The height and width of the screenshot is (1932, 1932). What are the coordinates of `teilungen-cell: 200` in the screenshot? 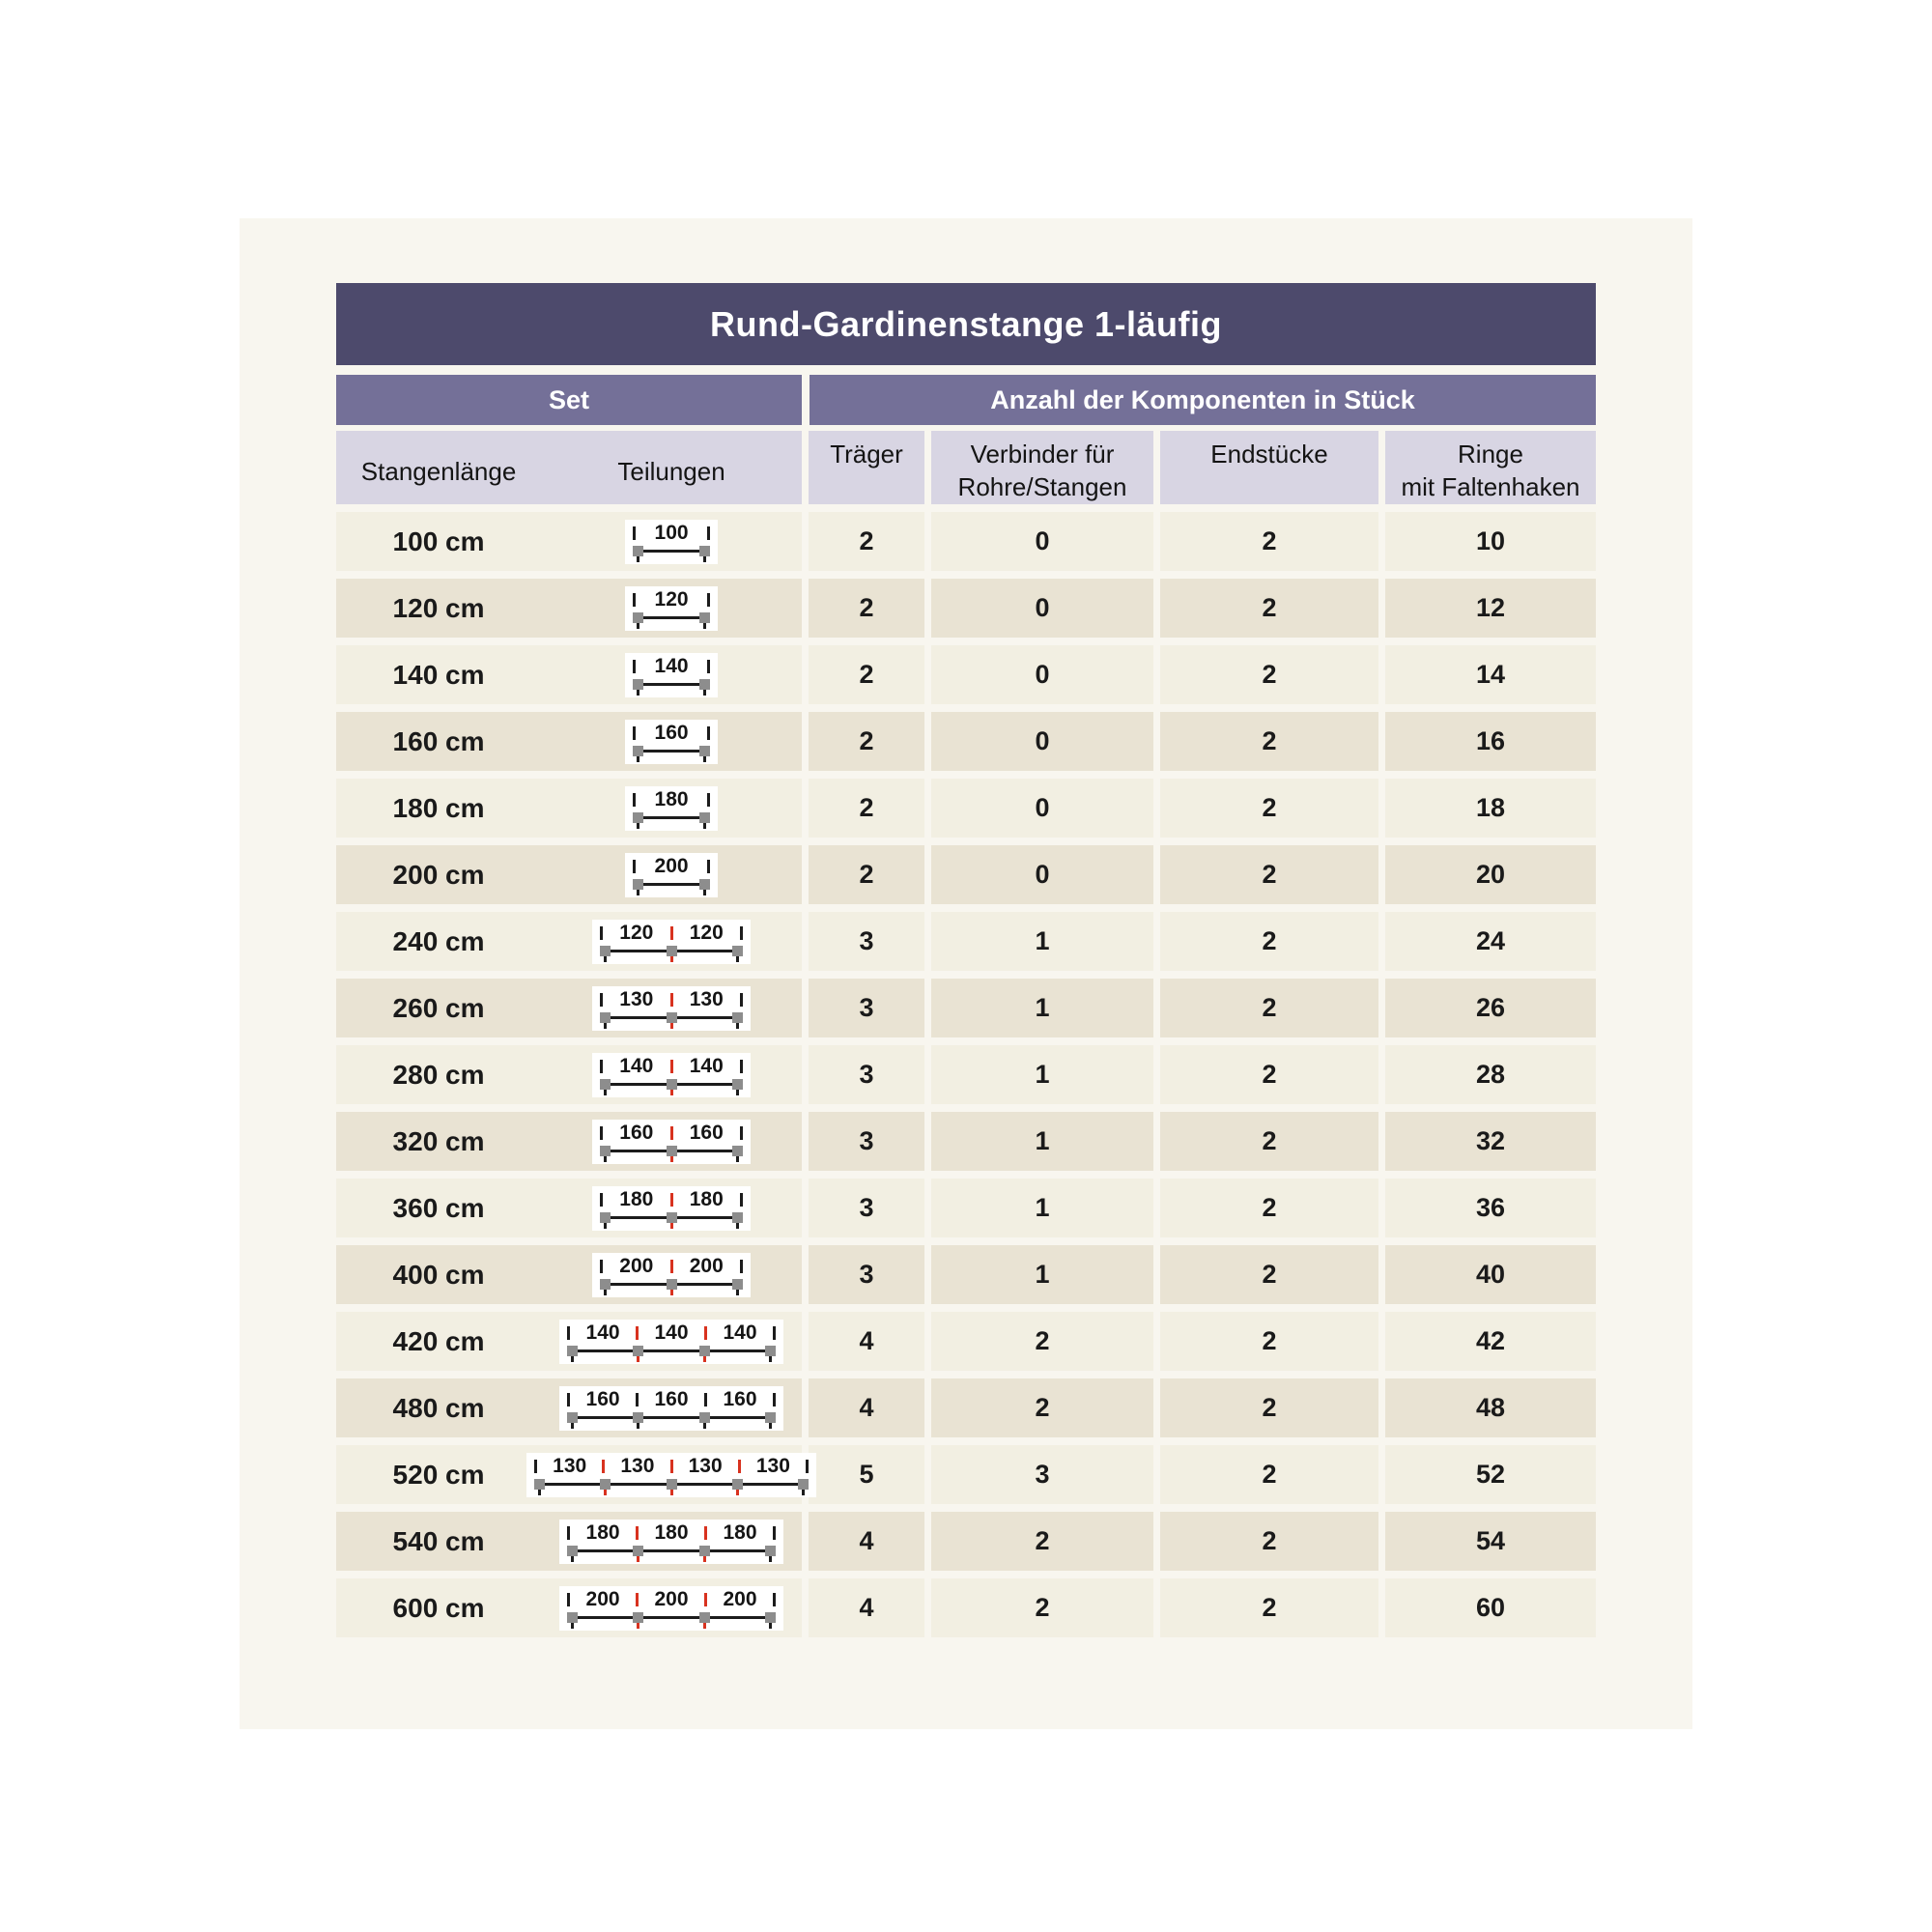 It's located at (671, 874).